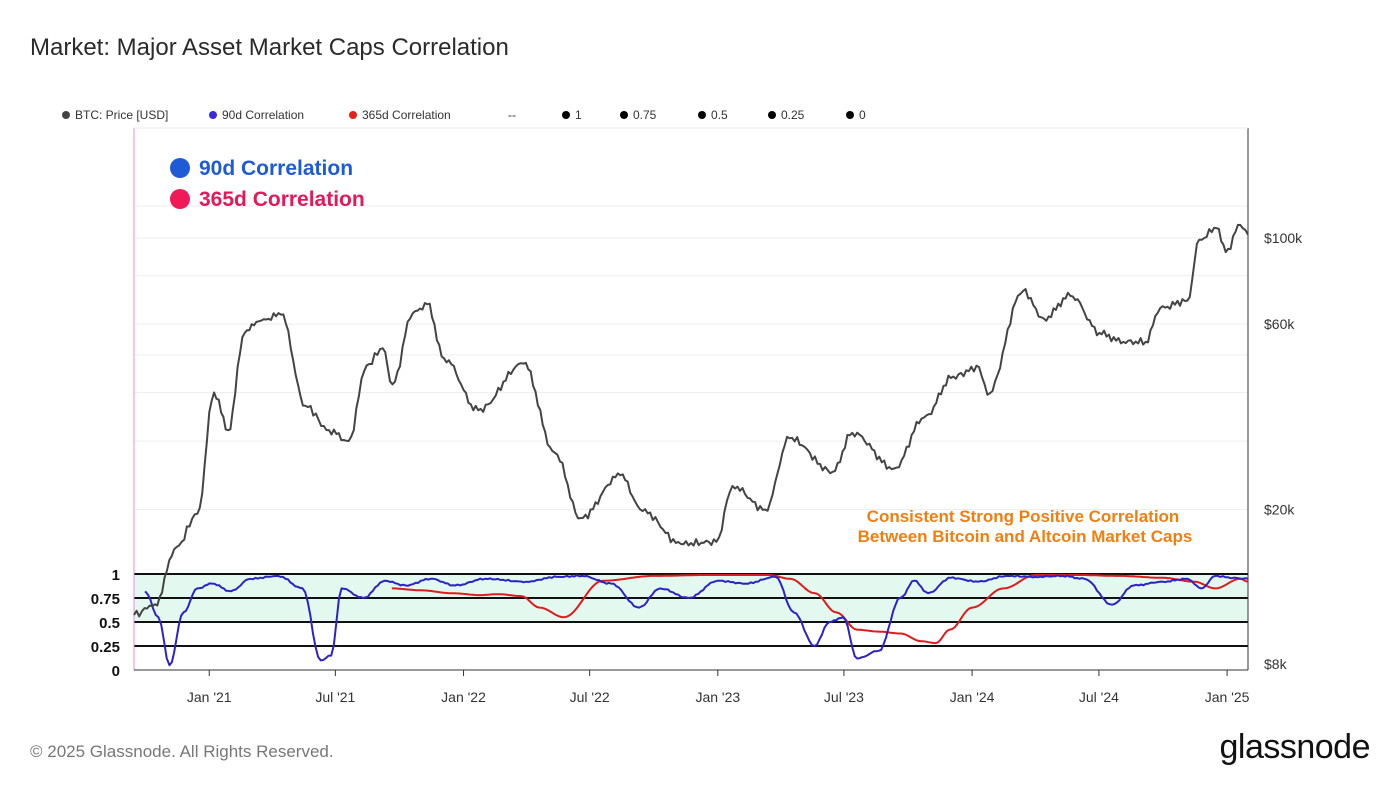 Image resolution: width=1400 pixels, height=788 pixels. What do you see at coordinates (213, 115) in the screenshot?
I see `legend-dot-90d-correlation` at bounding box center [213, 115].